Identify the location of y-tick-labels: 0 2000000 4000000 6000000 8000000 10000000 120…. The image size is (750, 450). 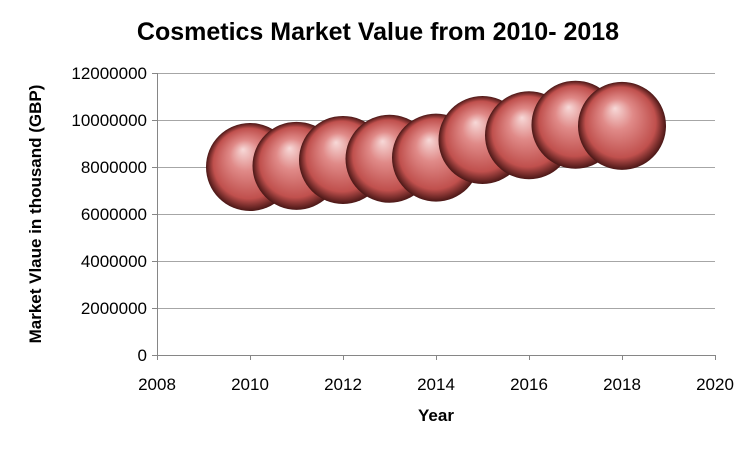
(109, 214).